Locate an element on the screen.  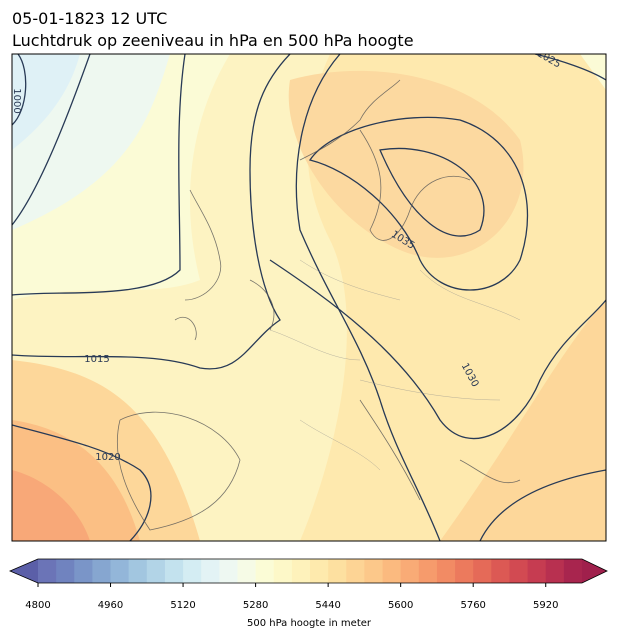
contour-label: 1020 is located at coordinates (107, 457).